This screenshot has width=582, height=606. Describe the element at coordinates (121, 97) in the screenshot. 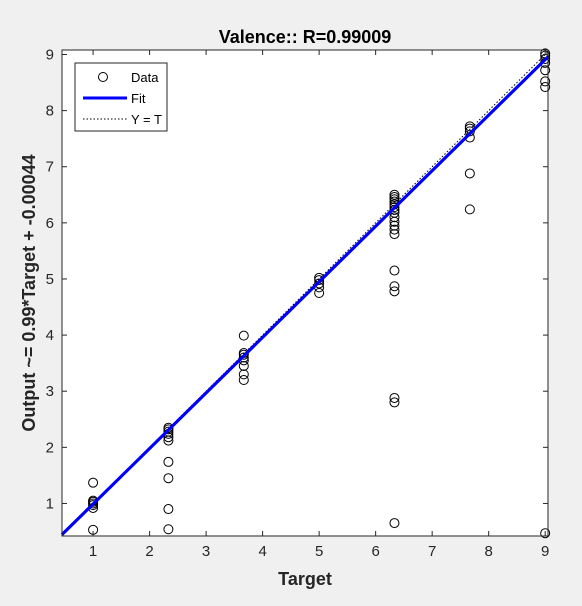

I see `legend: Data Fit Y = T` at that location.